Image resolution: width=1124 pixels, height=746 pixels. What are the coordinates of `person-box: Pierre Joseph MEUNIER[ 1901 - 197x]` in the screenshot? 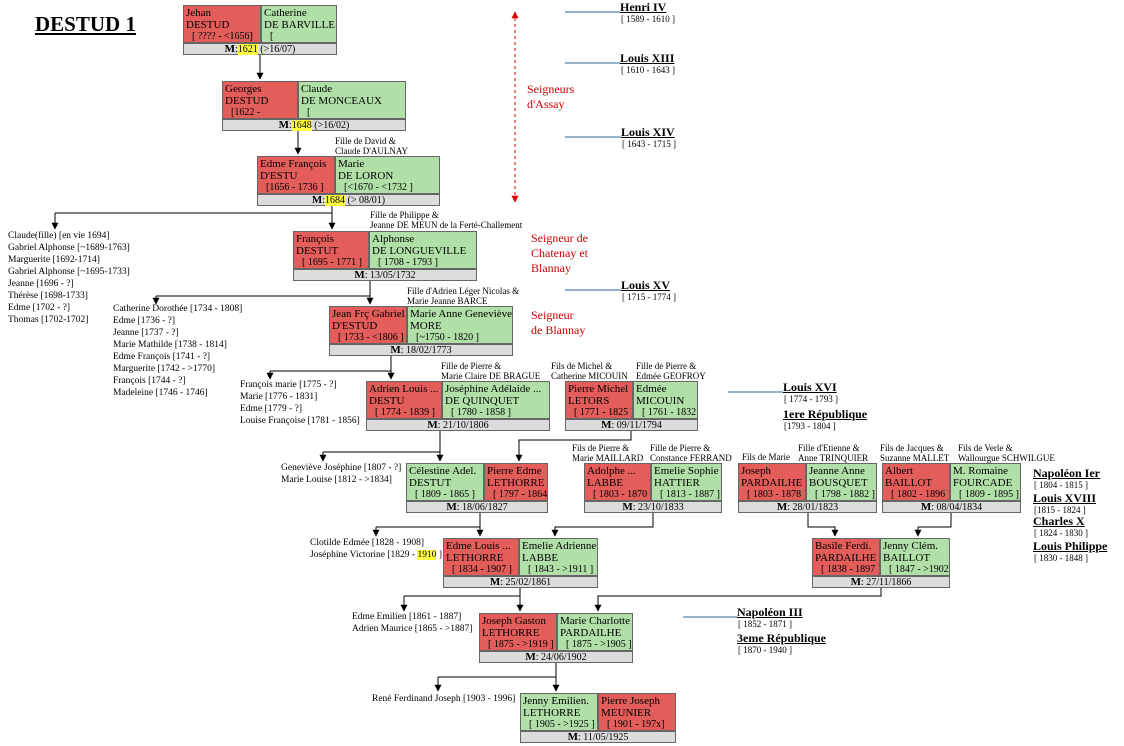 It's located at (637, 712).